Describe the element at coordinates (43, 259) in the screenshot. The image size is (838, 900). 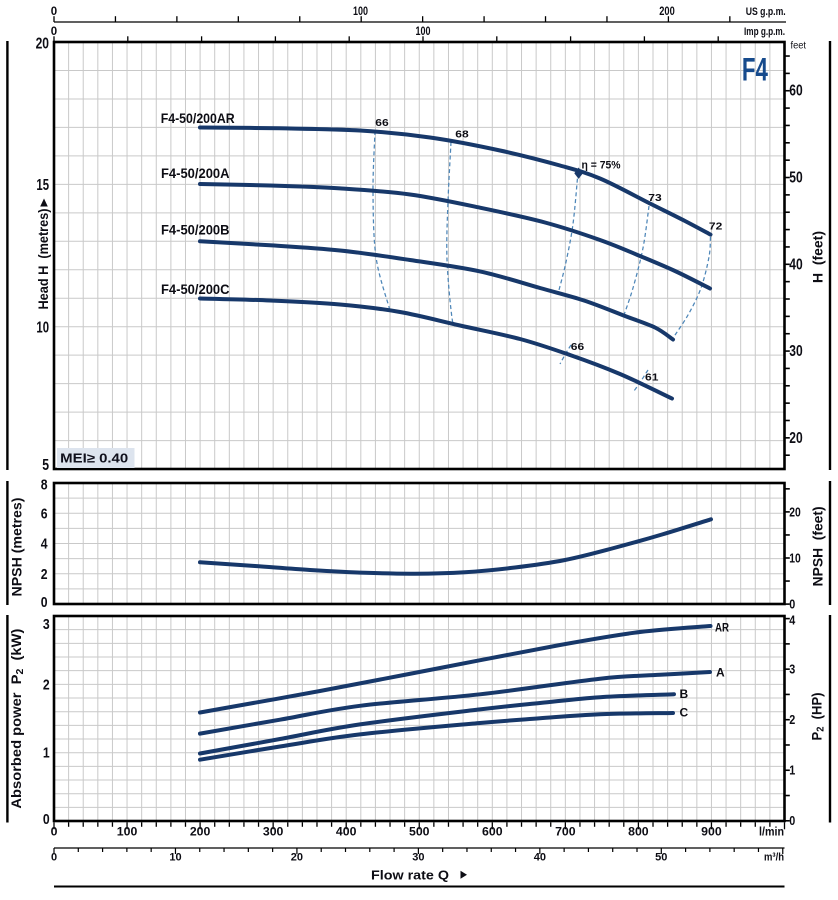
I see `svg-text: Head H (metres)` at that location.